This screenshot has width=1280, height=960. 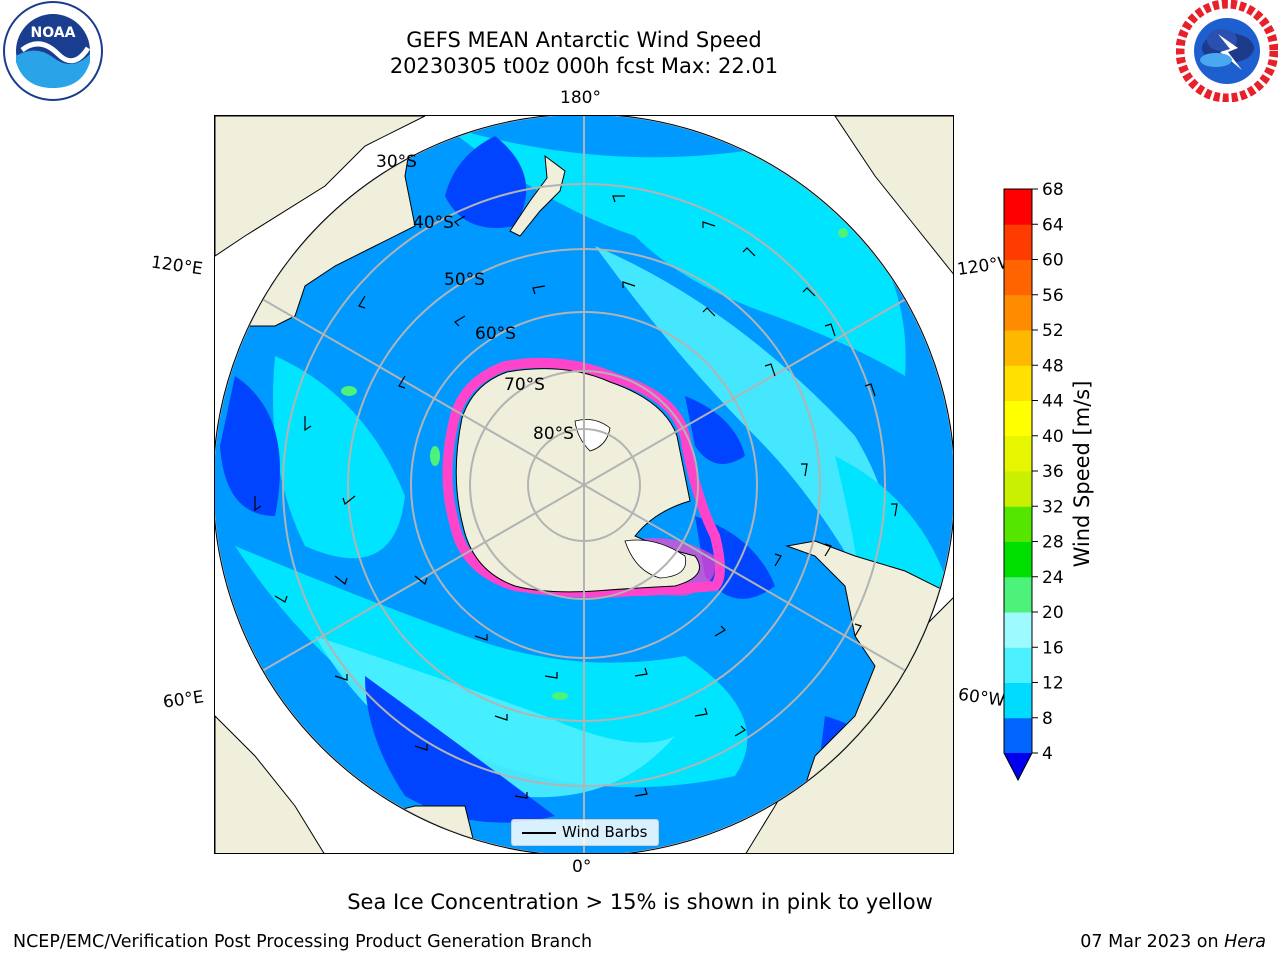 I want to click on colorbar-tick-label: 32, so click(x=1053, y=507).